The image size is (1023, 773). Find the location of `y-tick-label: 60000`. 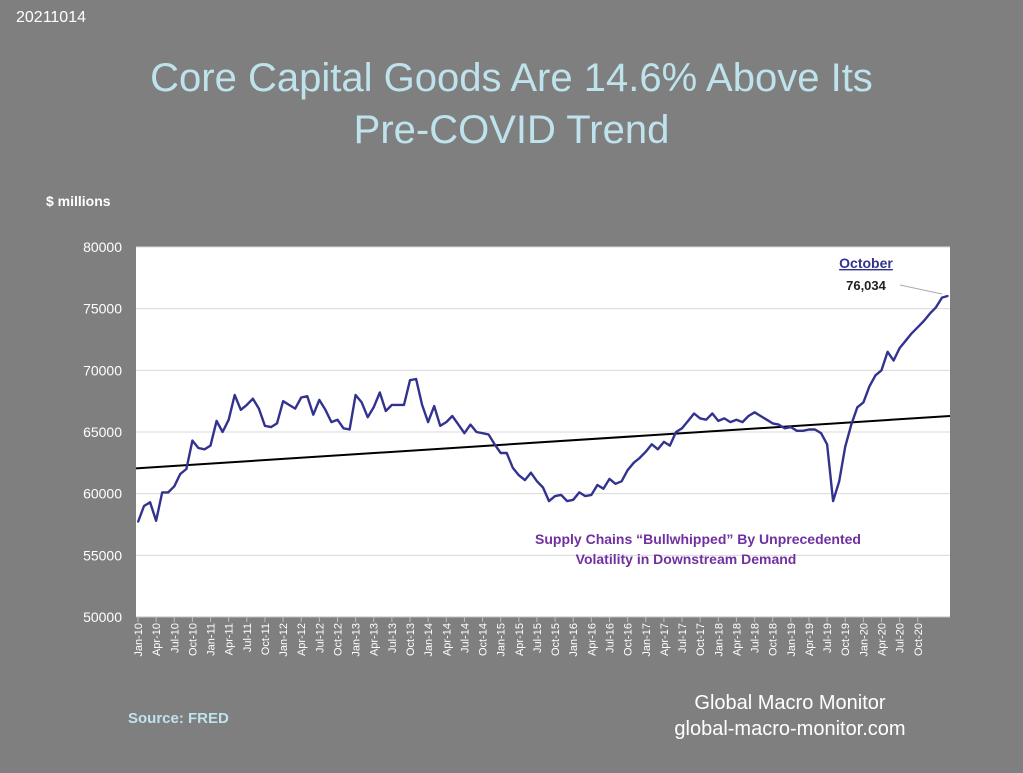

y-tick-label: 60000 is located at coordinates (102, 494).